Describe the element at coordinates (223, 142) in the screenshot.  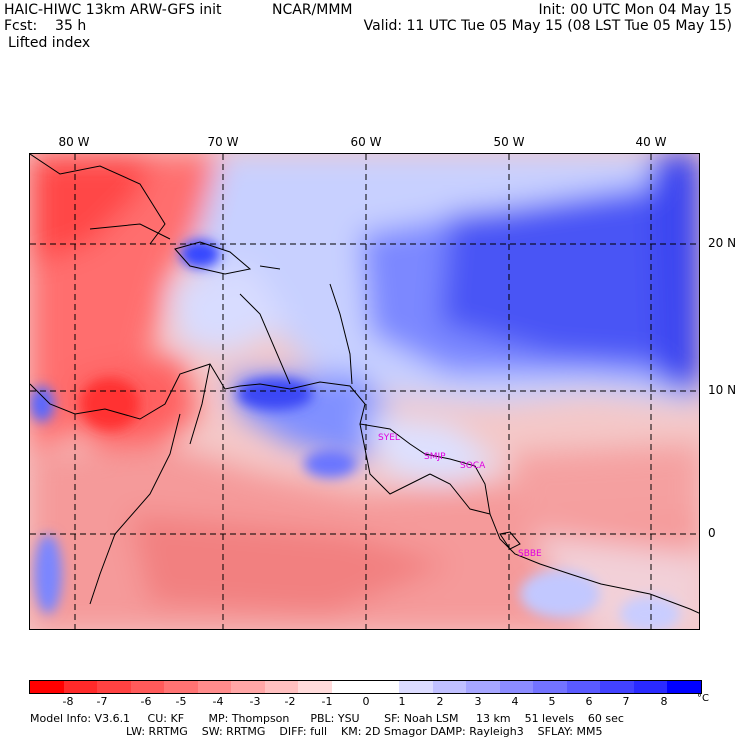
I see `lon-label-70w: 70 W` at that location.